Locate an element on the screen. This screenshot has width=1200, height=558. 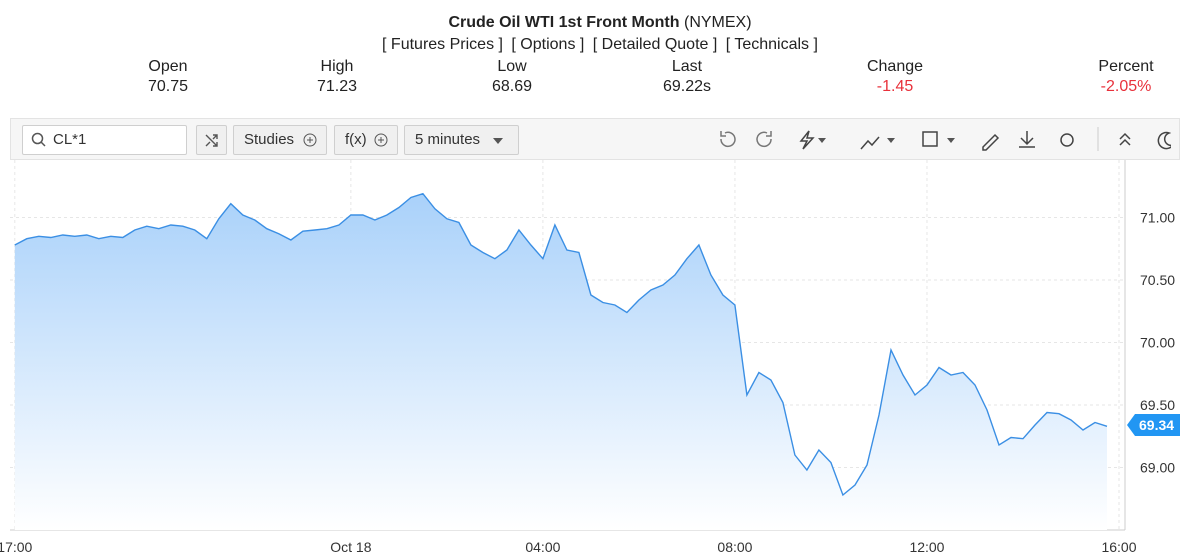
x-tick-label: 08:00 is located at coordinates (734, 547).